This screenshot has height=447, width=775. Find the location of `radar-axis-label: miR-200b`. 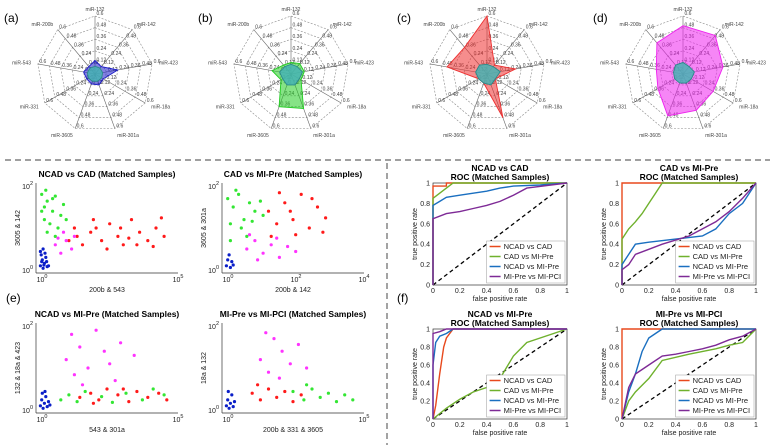

radar-axis-label: miR-200b is located at coordinates (435, 25).